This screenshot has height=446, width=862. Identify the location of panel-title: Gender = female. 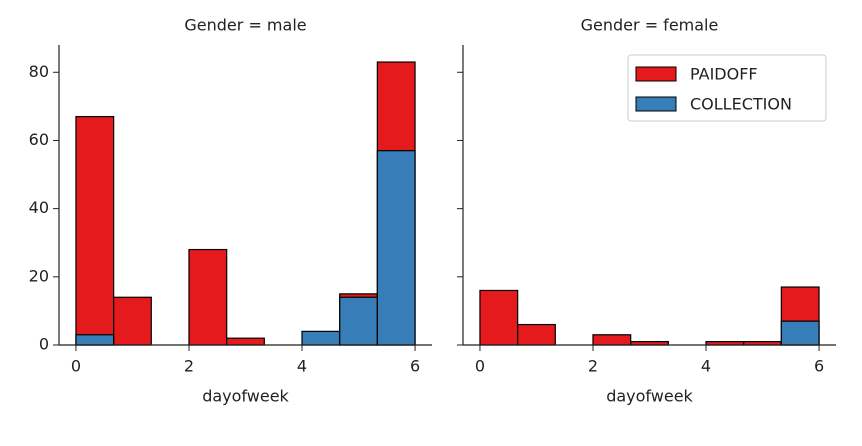
(650, 25).